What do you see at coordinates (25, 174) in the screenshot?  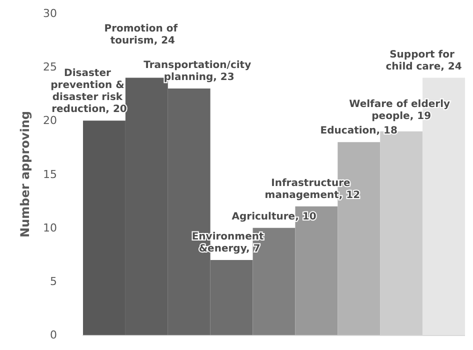 I see `y-axis-title: Number approving` at bounding box center [25, 174].